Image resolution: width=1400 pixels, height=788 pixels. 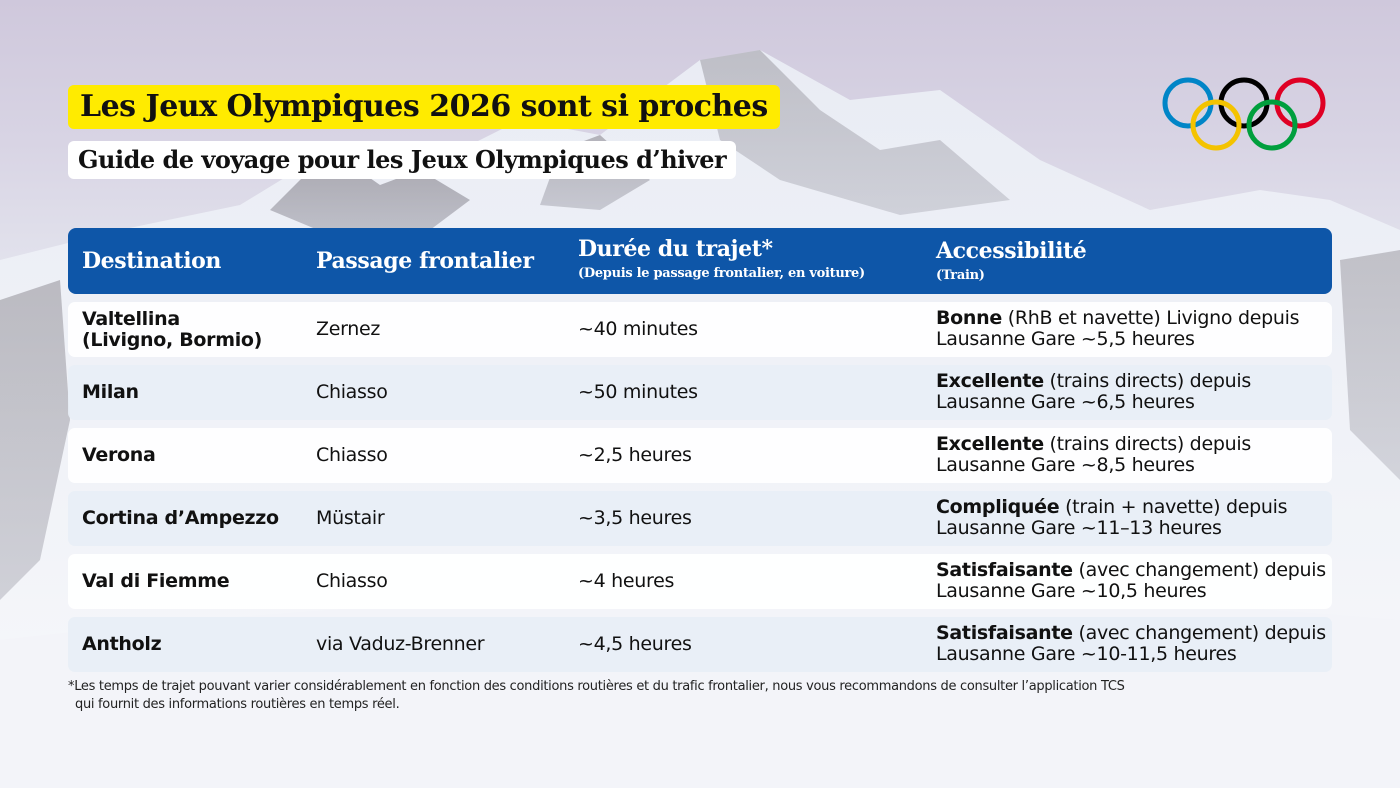 I want to click on column-header-accessibilite: Accessibilité (Train), so click(x=1011, y=260).